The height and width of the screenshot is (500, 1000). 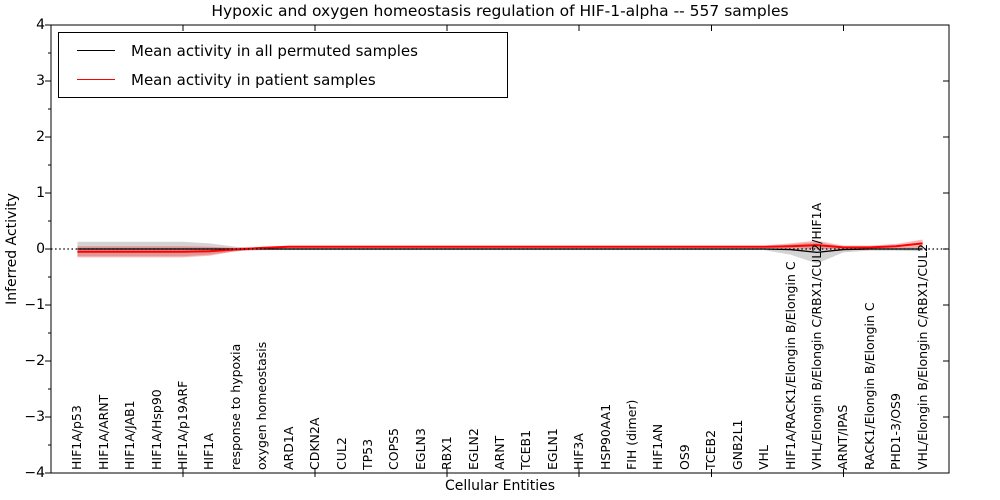 I want to click on x-tick-label: HIF1A/RACK1/Elongin B/Elongin C, so click(x=790, y=365).